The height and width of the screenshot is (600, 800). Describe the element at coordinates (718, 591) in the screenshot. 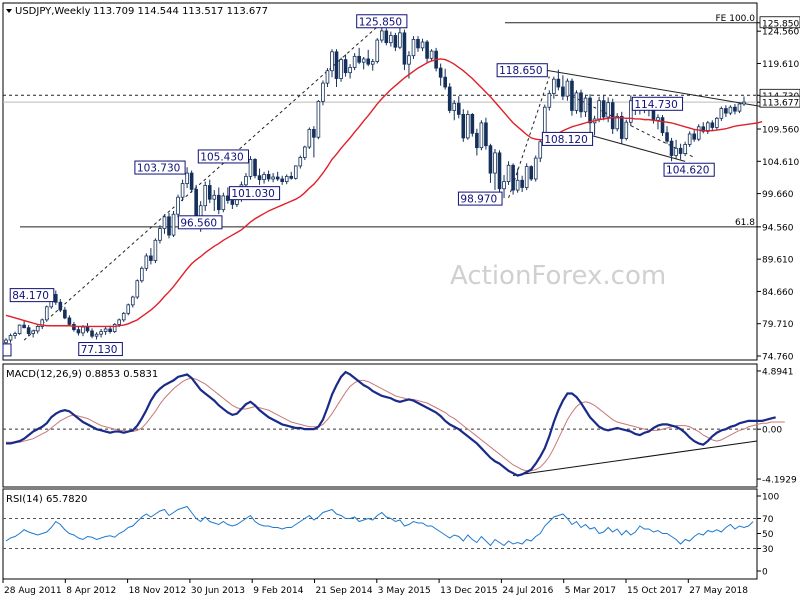

I see `x-axis-label: 27 May 2018` at that location.